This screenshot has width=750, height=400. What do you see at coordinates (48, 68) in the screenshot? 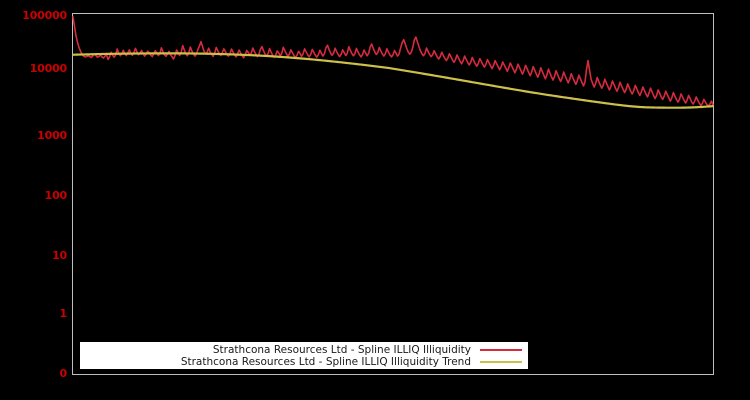
I see `y-tick-label-10000: 10000` at bounding box center [48, 68].